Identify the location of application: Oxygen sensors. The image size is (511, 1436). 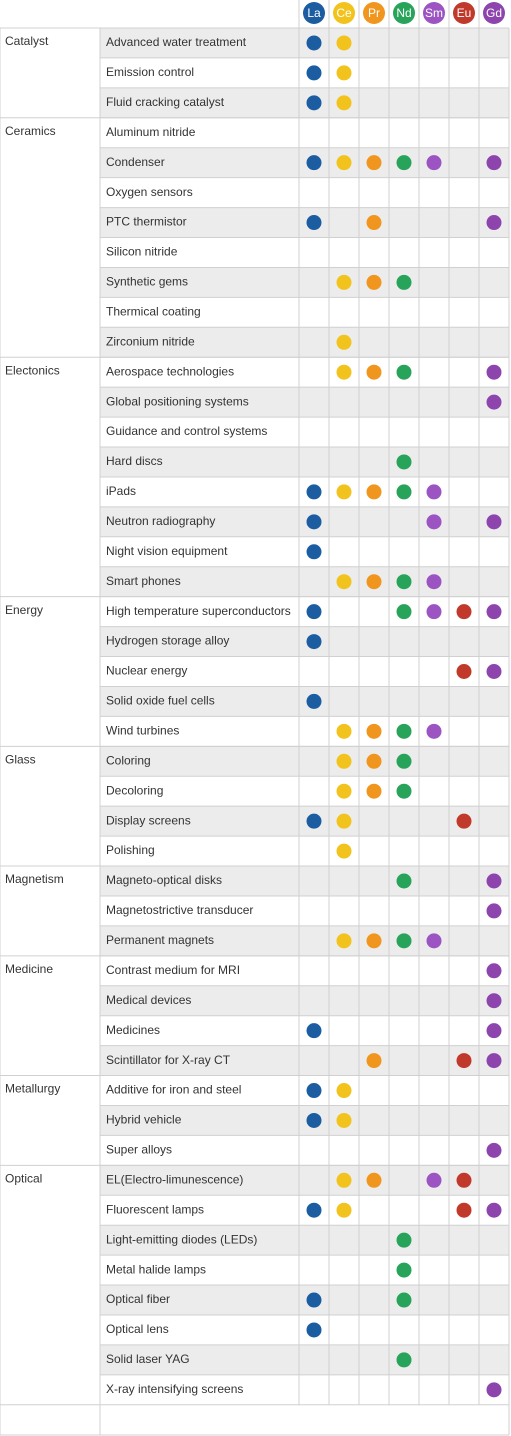
(149, 192).